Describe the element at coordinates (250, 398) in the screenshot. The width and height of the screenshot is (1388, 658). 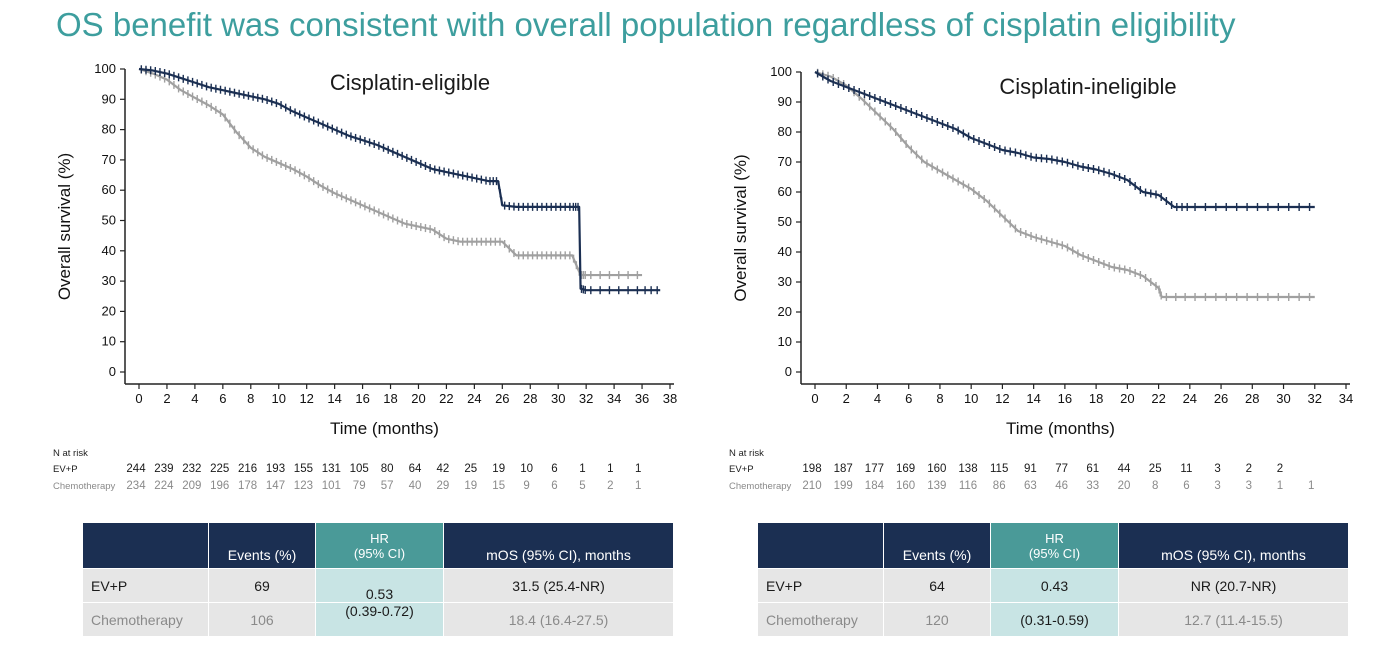
I see `x-tick-label: 8` at that location.